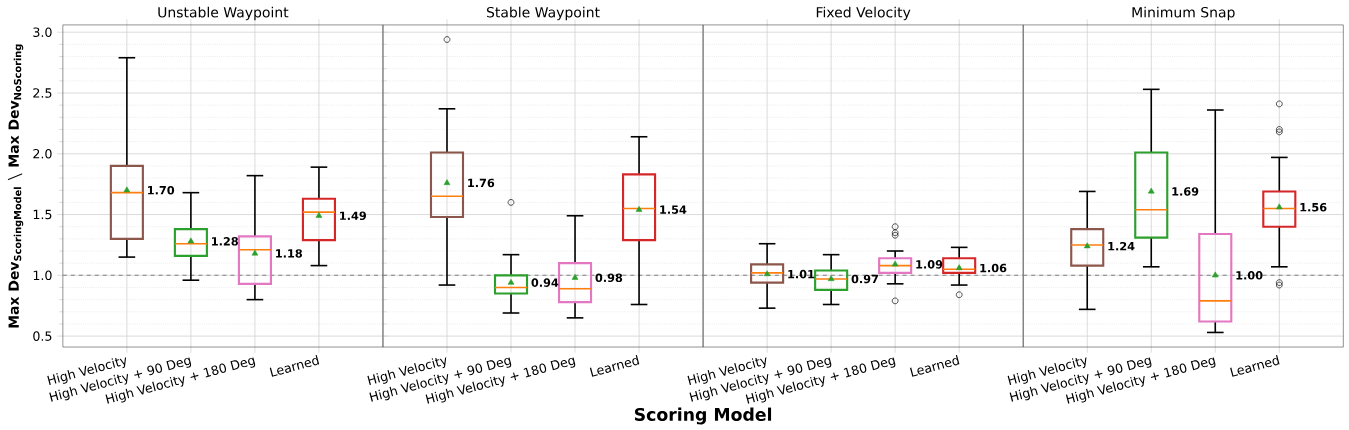 The width and height of the screenshot is (1349, 430). Describe the element at coordinates (15, 186) in the screenshot. I see `y-axis-title: $\textbf{Max Dev}_{\textbf{ScoringModel}}\ \boldsymbol{\backslash}\ \textbf{Max Dev}_{\textbf{NoScoring}}$` at that location.